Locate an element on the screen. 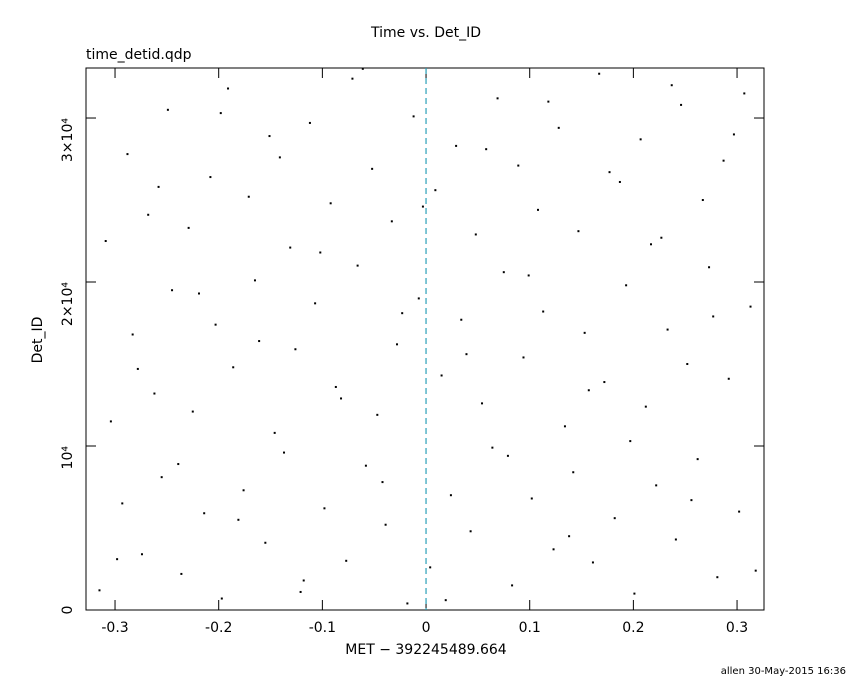 The image size is (850, 680). y-tick-label: 0 is located at coordinates (68, 610).